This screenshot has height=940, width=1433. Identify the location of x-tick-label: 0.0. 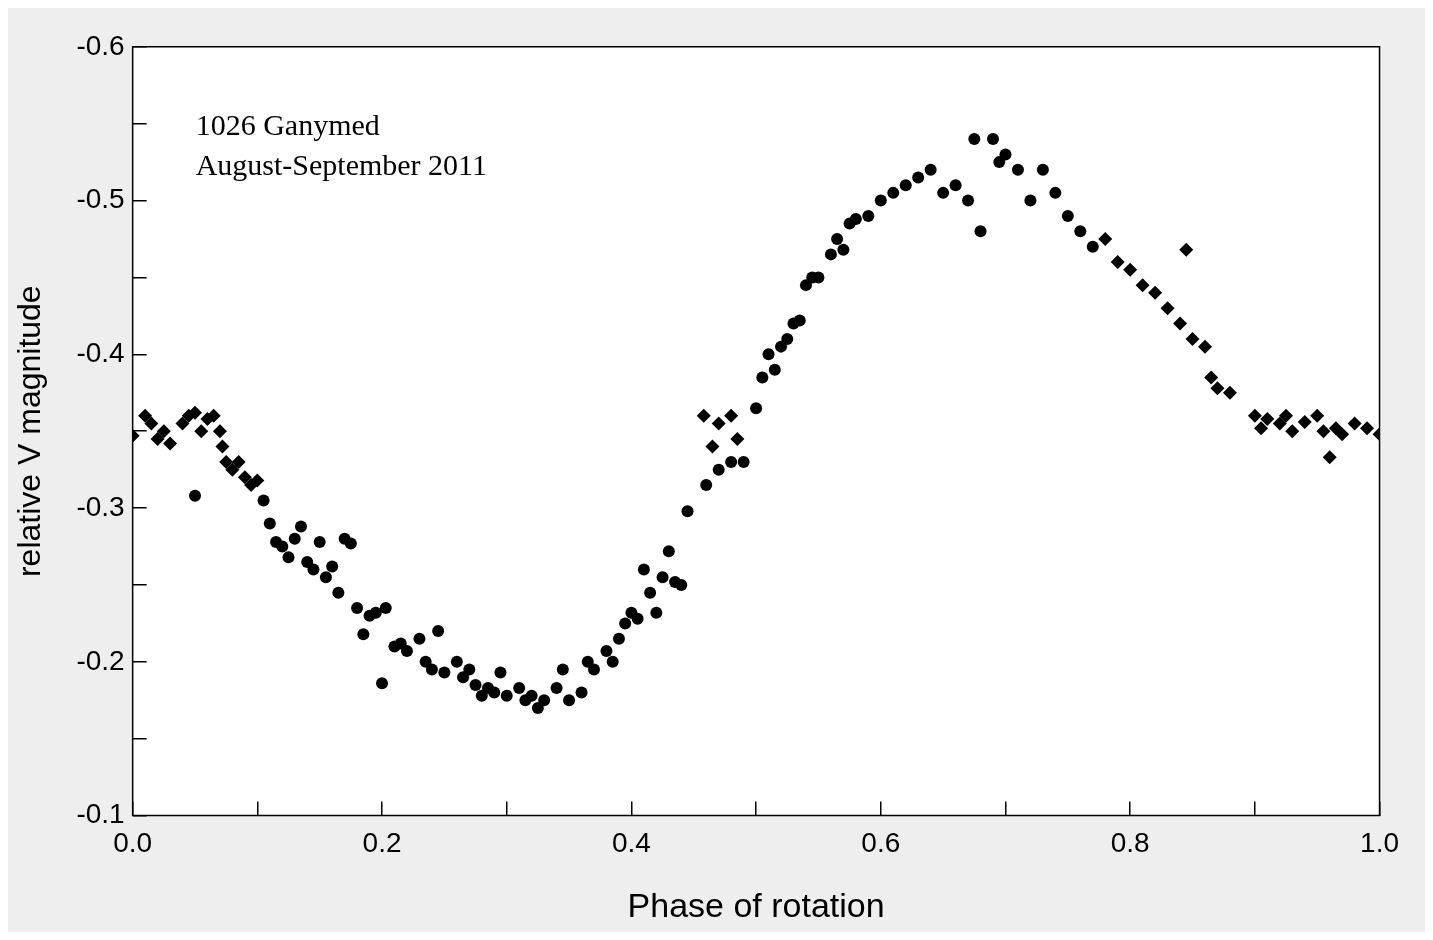
(133, 843).